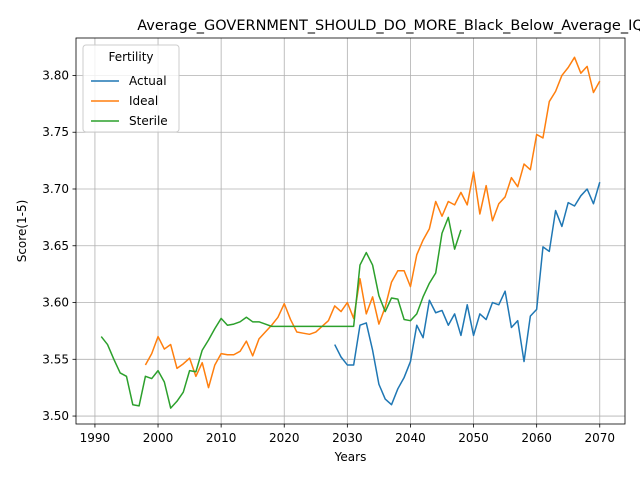  I want to click on y-axis: 3.50 3.55 3.60 3.65 3.70 3.75 3.80, so click(59, 245).